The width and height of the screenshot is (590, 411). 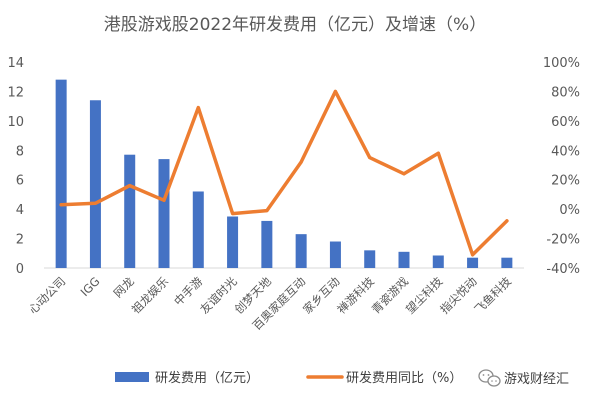 What do you see at coordinates (355, 295) in the screenshot?
I see `x-tick-label: 禅游科技` at bounding box center [355, 295].